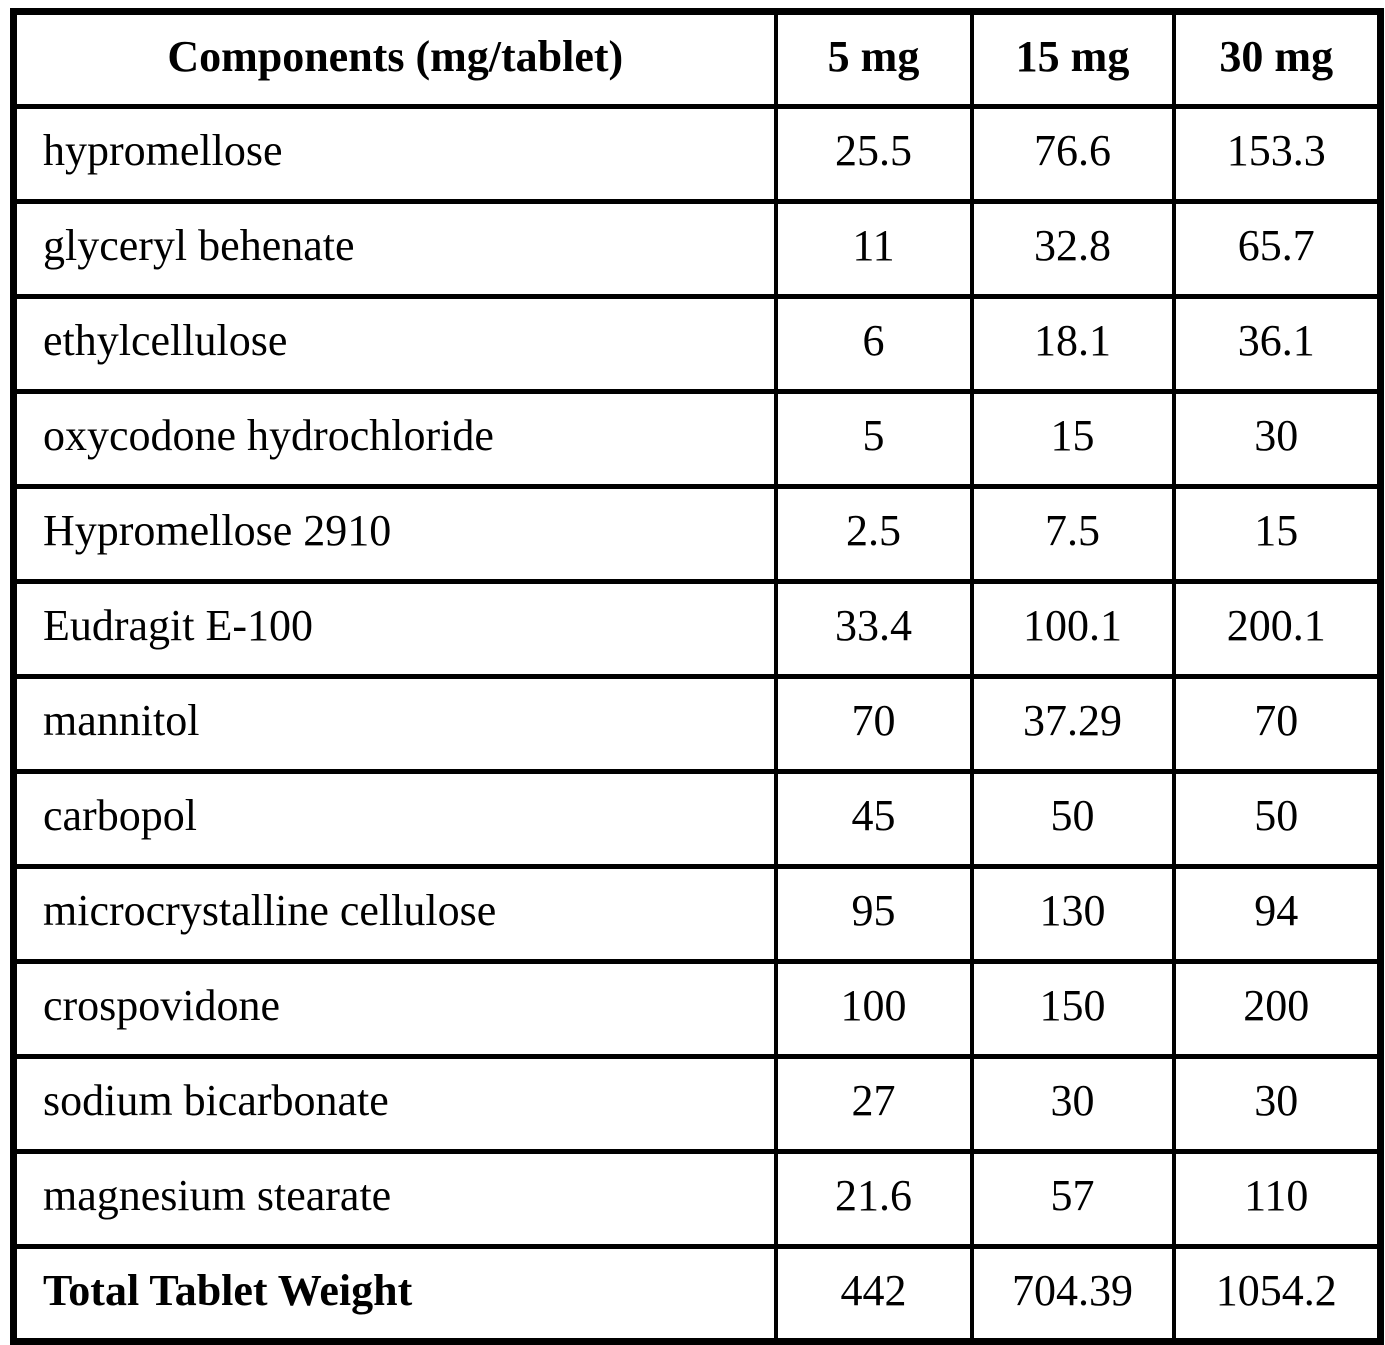 This screenshot has height=1345, width=1385. I want to click on value-15mg: 76.6, so click(1072, 154).